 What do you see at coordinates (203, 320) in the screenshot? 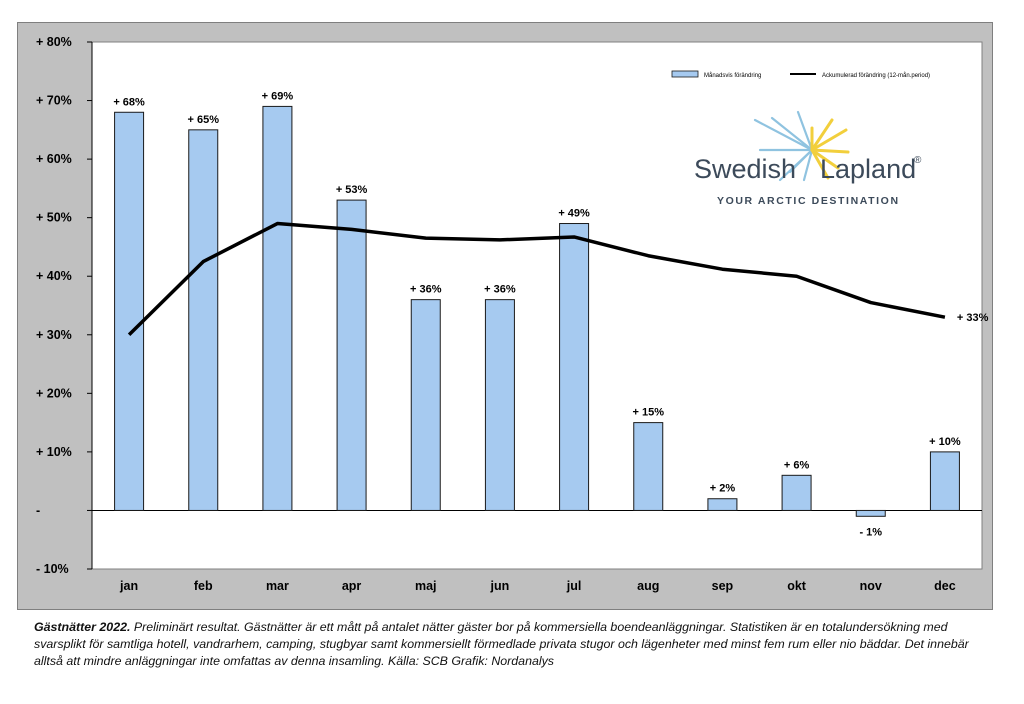
I see `bar-feb` at bounding box center [203, 320].